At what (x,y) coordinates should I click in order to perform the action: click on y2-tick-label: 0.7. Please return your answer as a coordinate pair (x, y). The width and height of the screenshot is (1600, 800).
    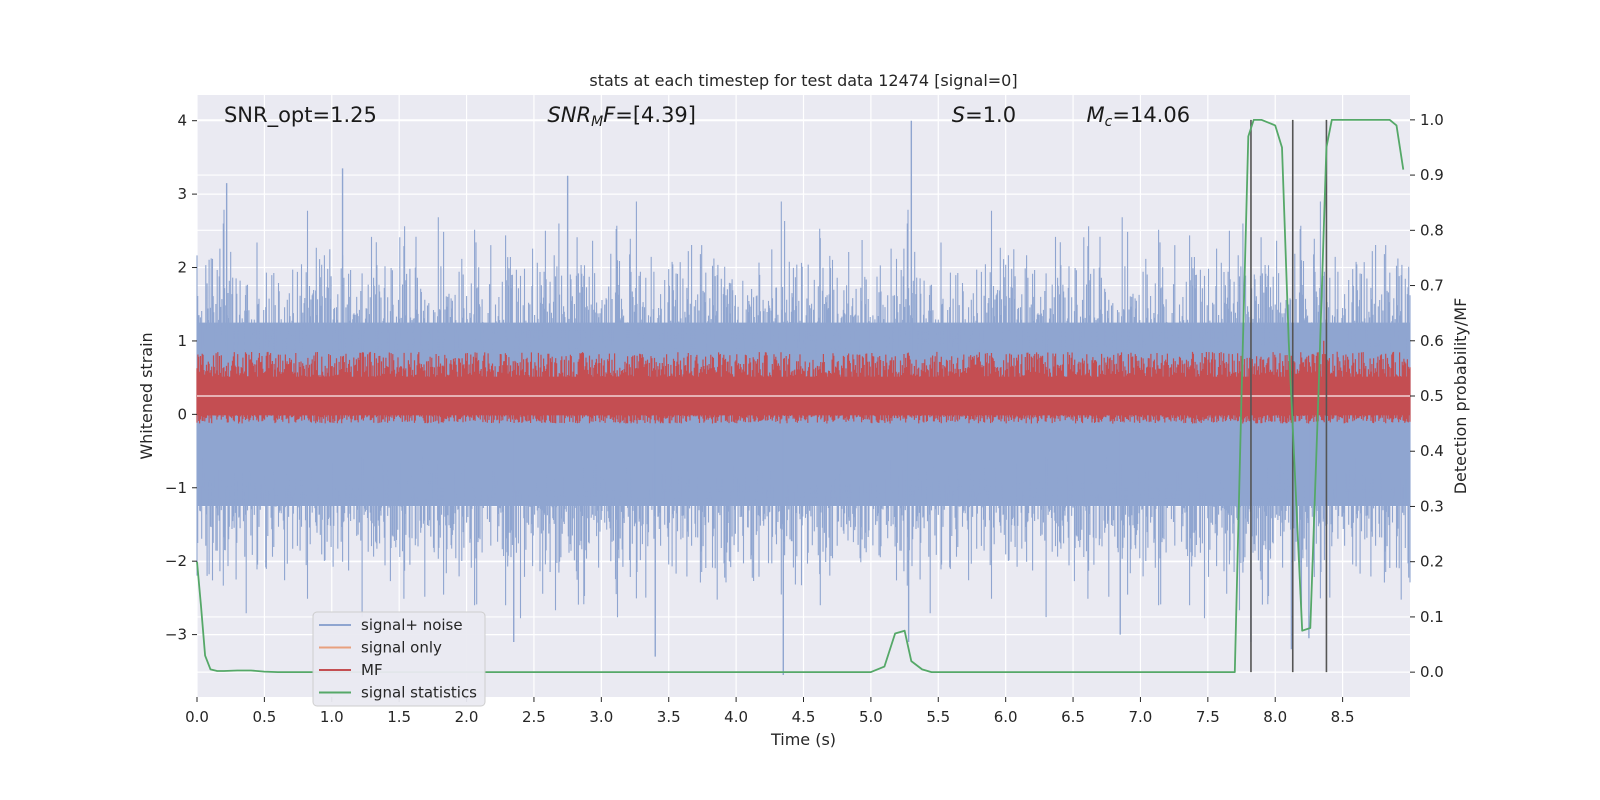
    Looking at the image, I should click on (1432, 286).